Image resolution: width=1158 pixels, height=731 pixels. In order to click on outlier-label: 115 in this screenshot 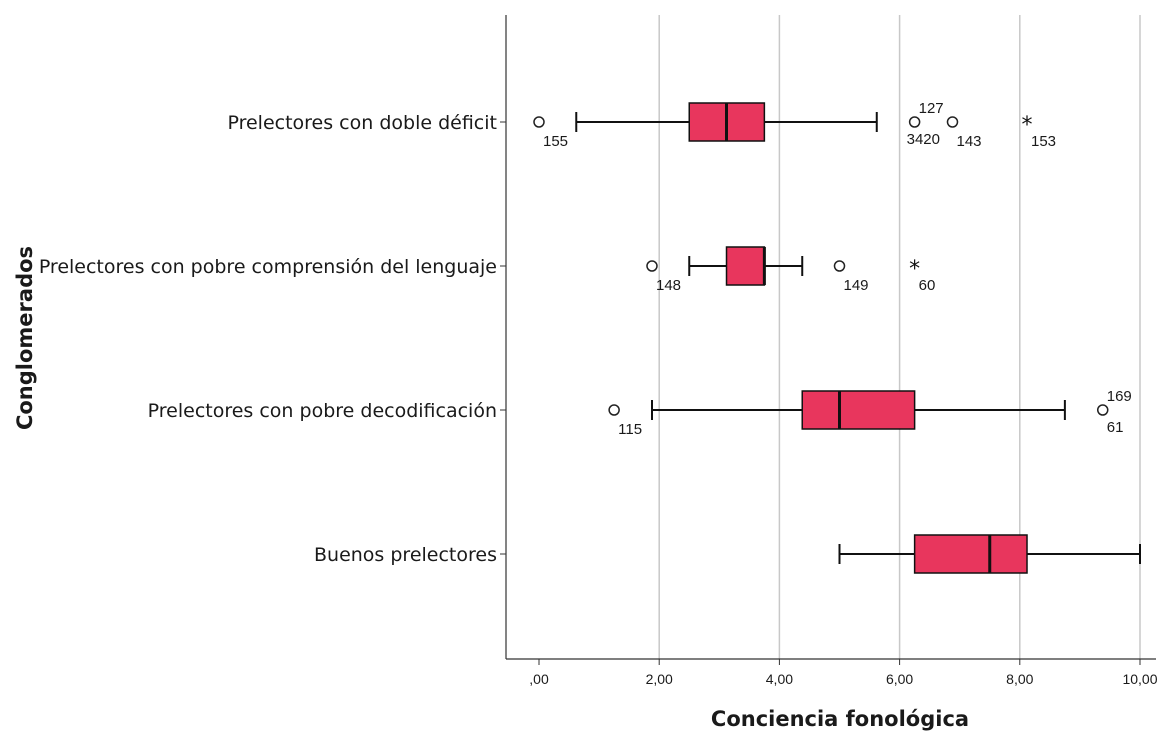, I will do `click(630, 429)`.